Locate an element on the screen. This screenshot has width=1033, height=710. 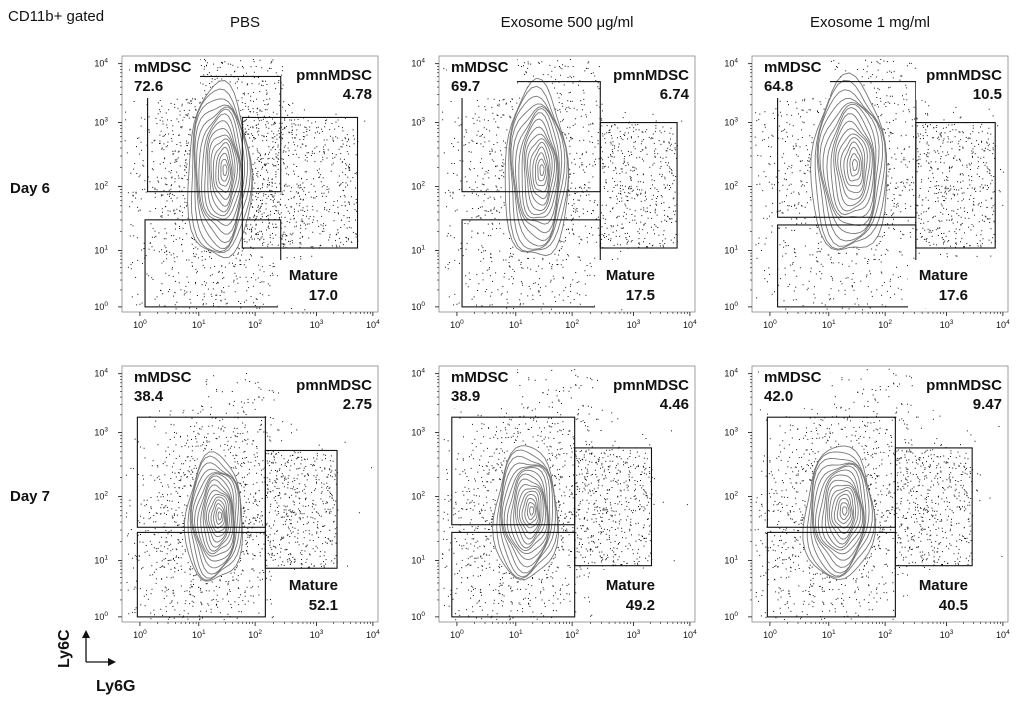
column-title-exo500: Exosome 500 μg/ml is located at coordinates (567, 22).